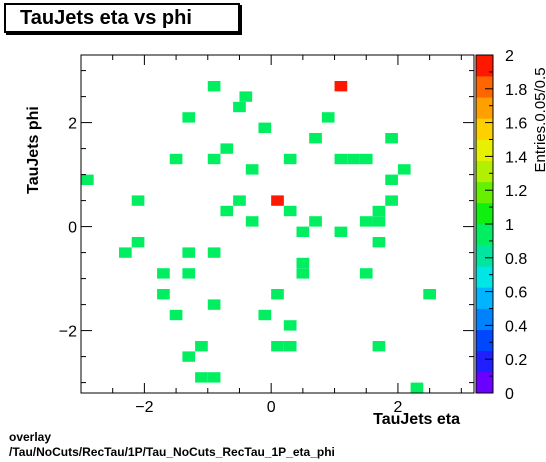  Describe the element at coordinates (397, 407) in the screenshot. I see `x-tick-label: 2` at that location.